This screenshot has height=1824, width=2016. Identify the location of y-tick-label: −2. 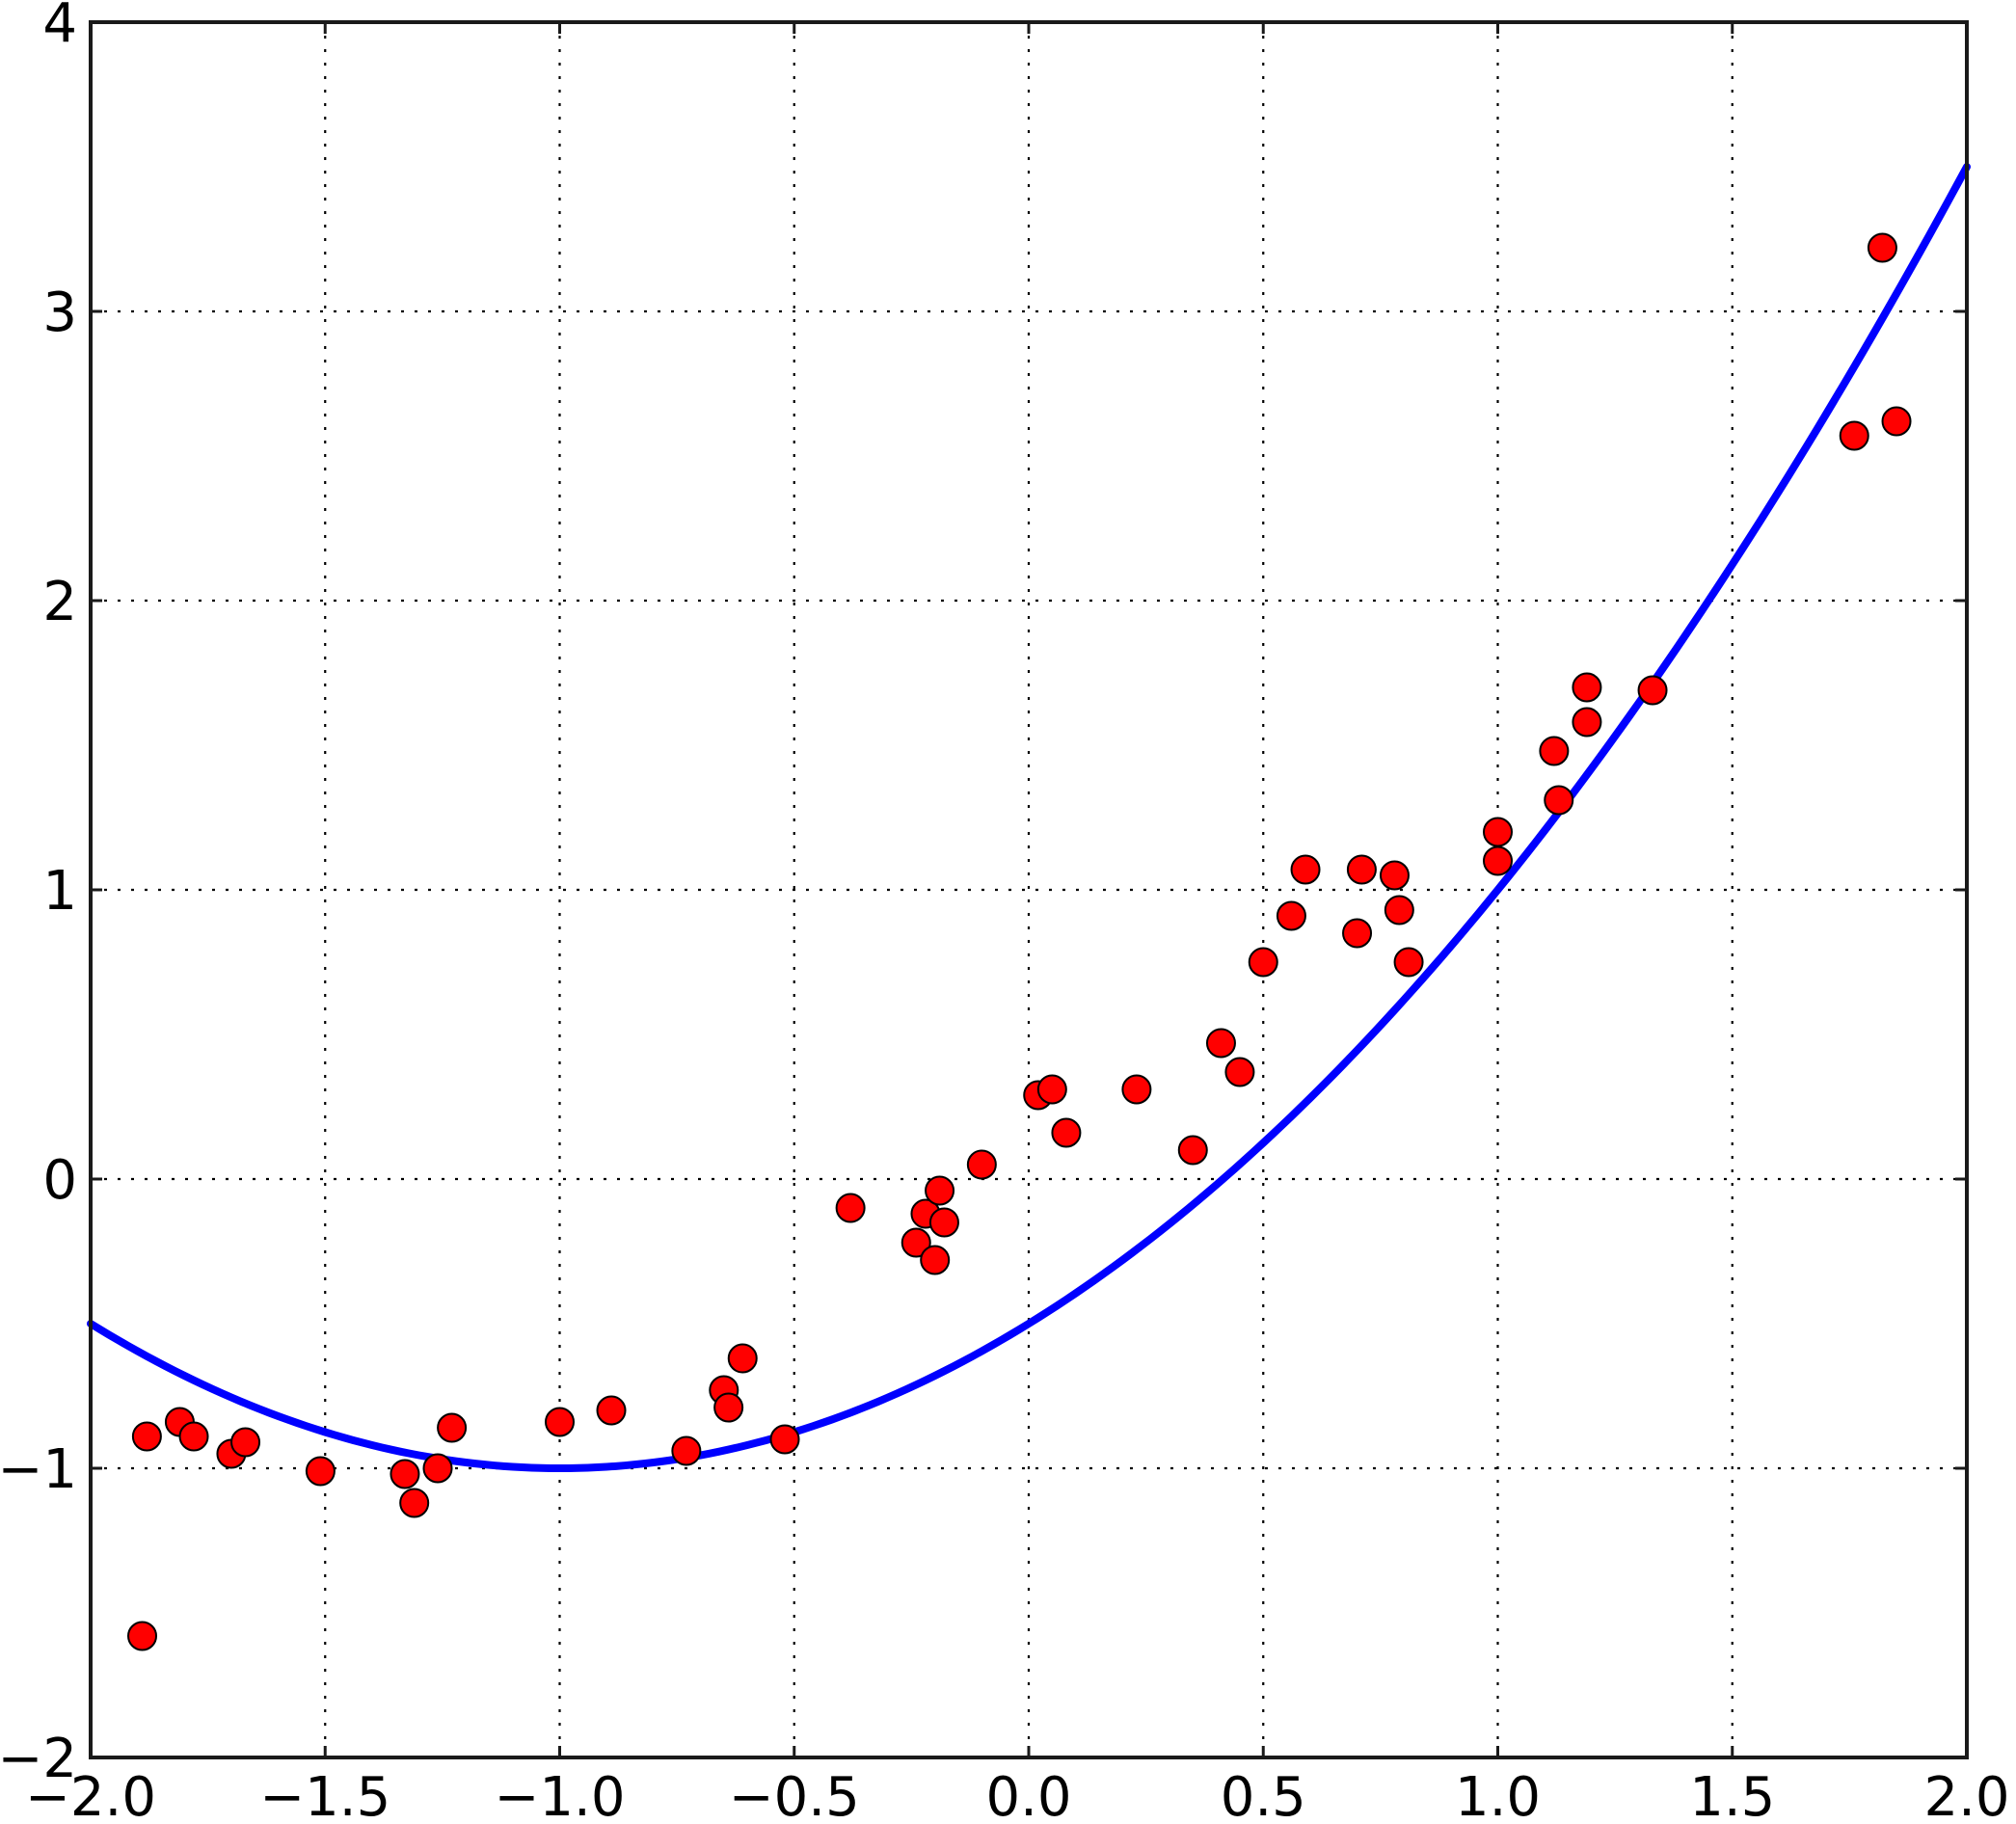
(38, 1759).